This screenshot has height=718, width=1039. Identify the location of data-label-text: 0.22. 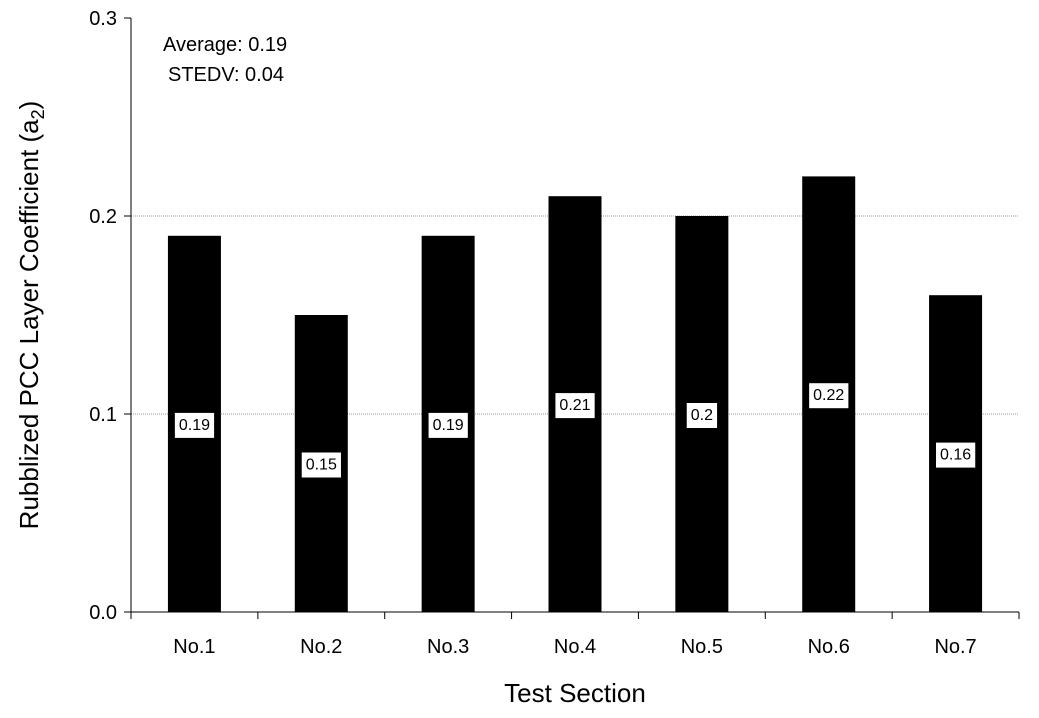
(828, 395).